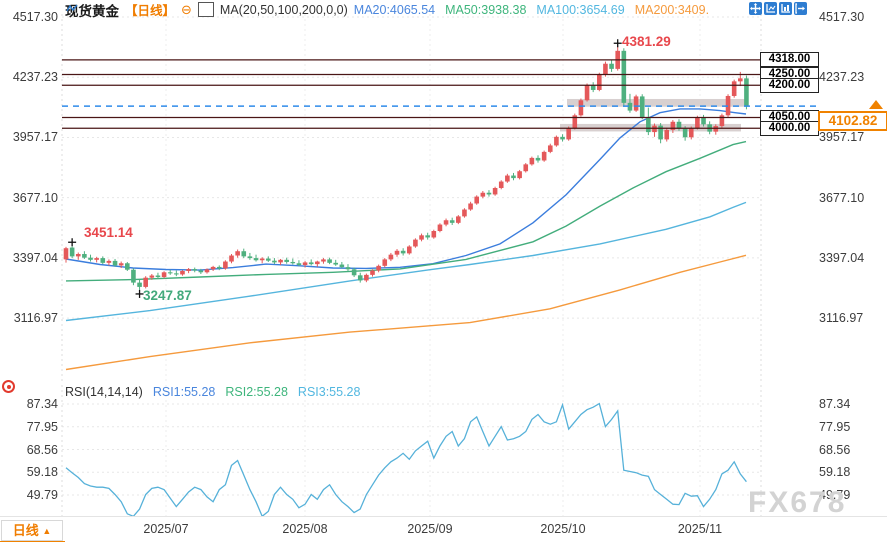  I want to click on month-label: 2025/08, so click(305, 529).